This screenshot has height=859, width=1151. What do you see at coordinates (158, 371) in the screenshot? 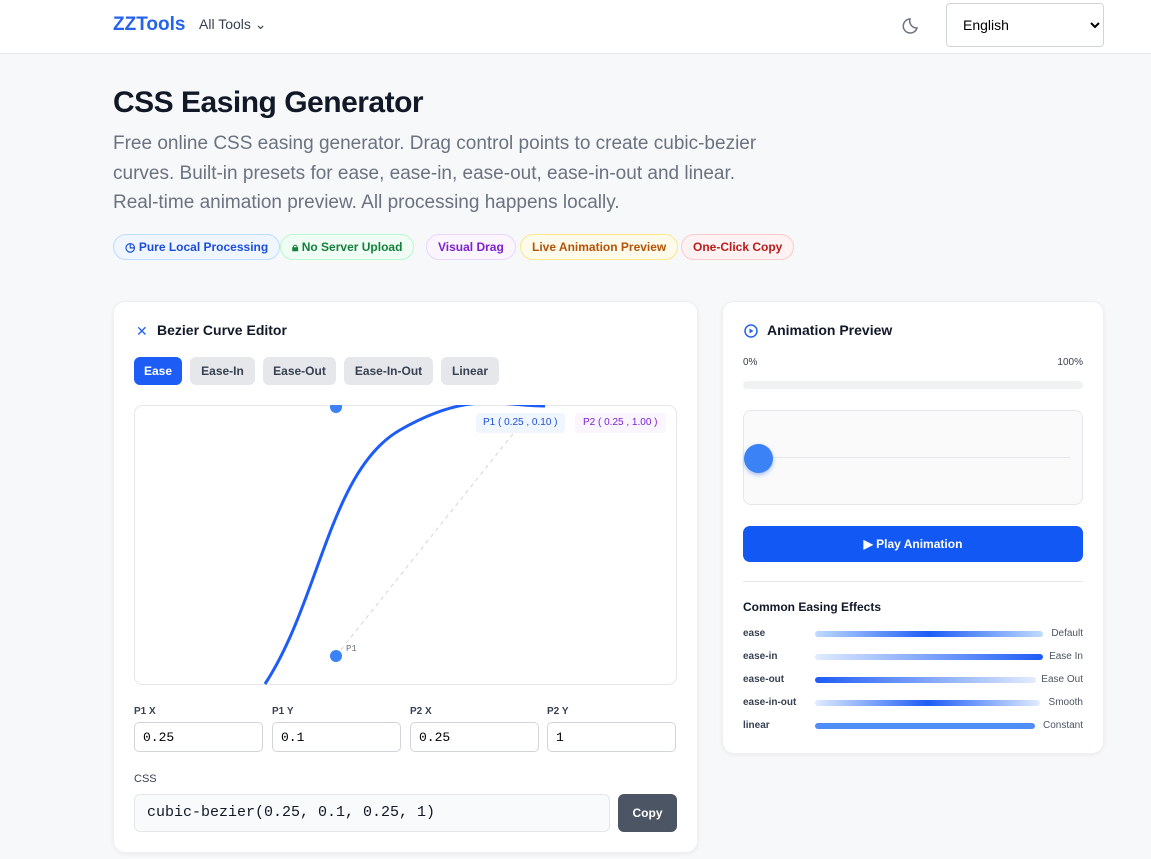
I see `preset-button: Ease` at bounding box center [158, 371].